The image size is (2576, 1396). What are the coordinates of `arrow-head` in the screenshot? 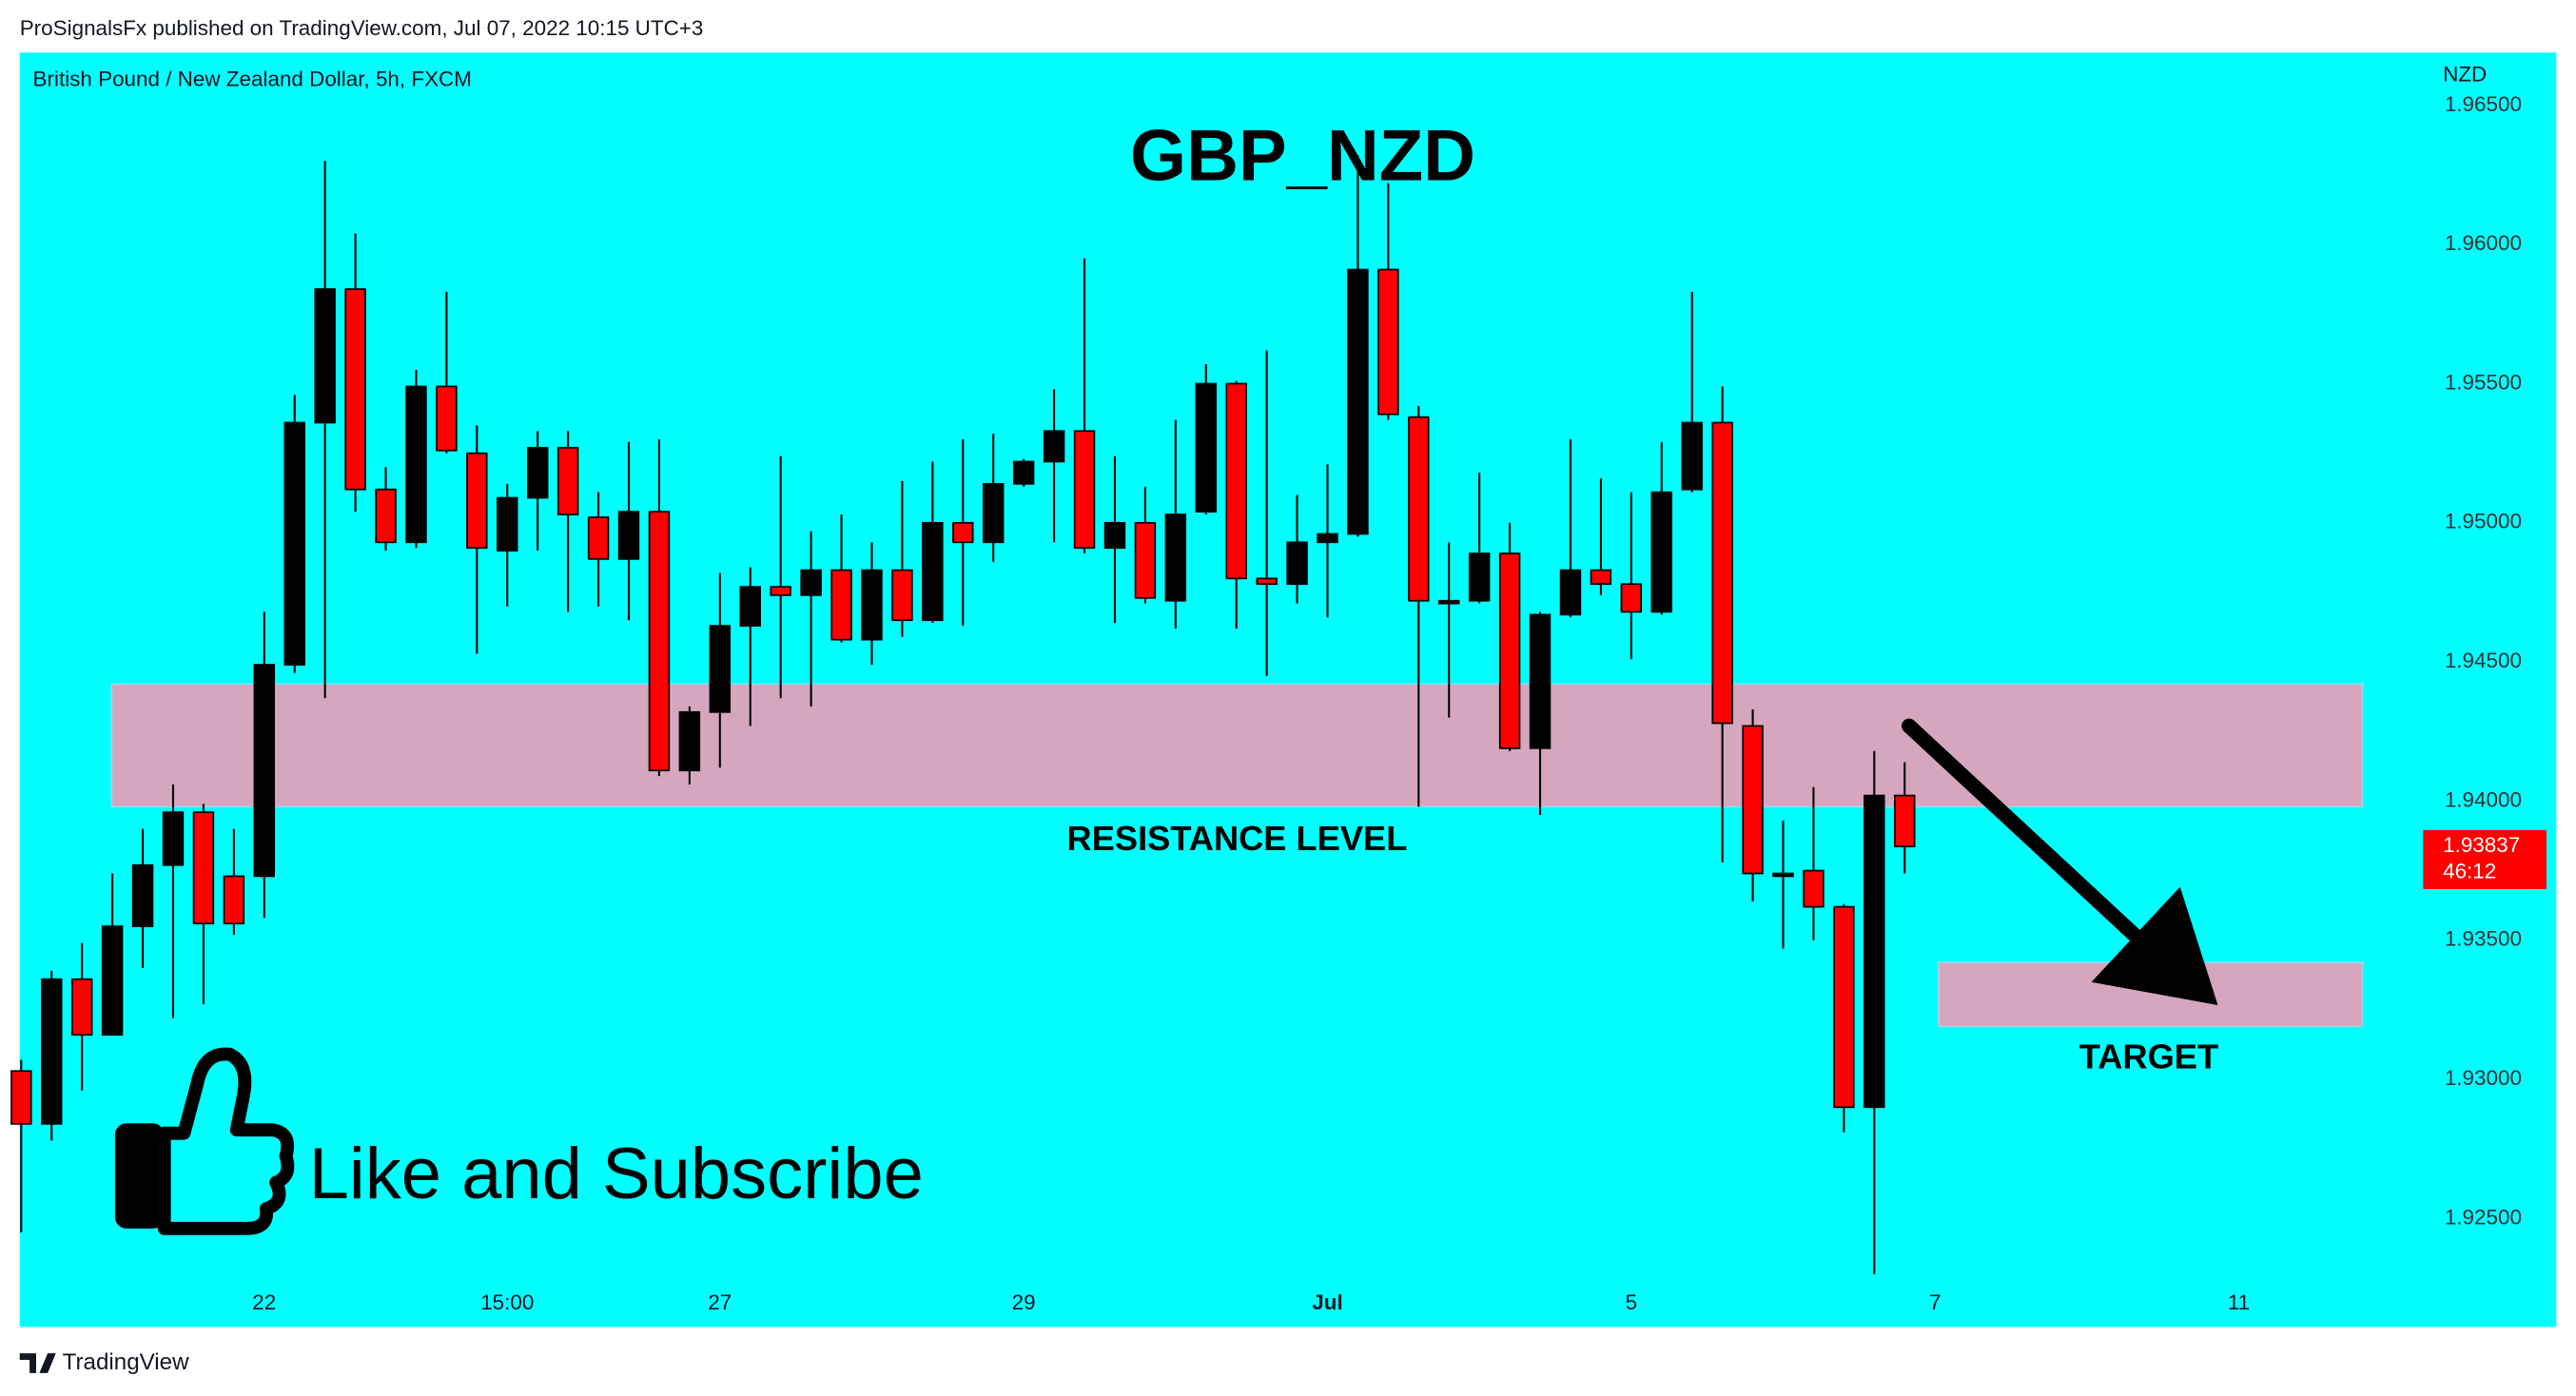 It's located at (2154, 945).